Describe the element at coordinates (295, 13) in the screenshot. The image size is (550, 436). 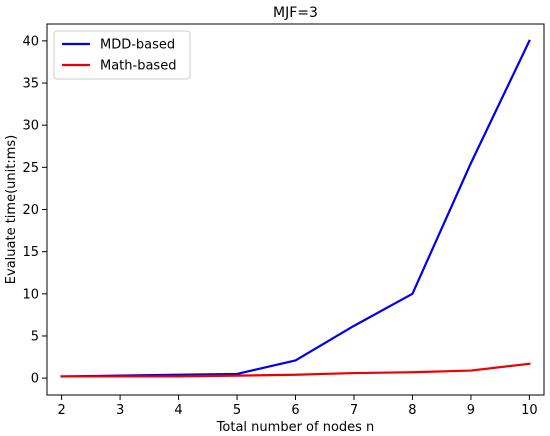
I see `chart-title: MJF=3` at that location.